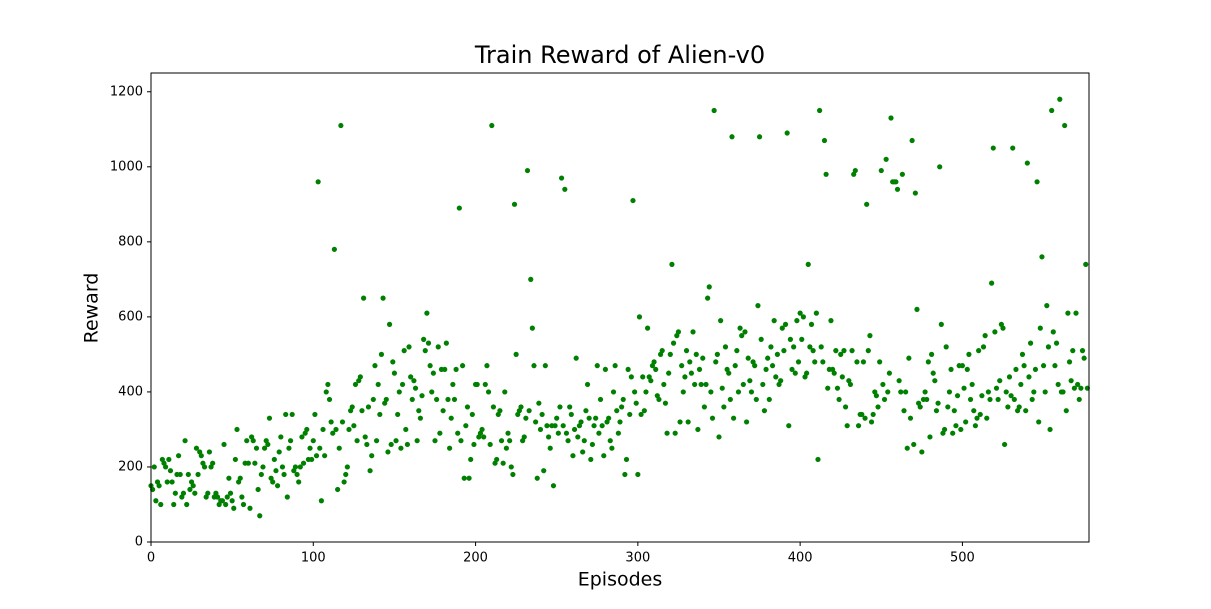 Image resolution: width=1211 pixels, height=609 pixels. What do you see at coordinates (126, 166) in the screenshot?
I see `y-tick-label: 1000` at bounding box center [126, 166].